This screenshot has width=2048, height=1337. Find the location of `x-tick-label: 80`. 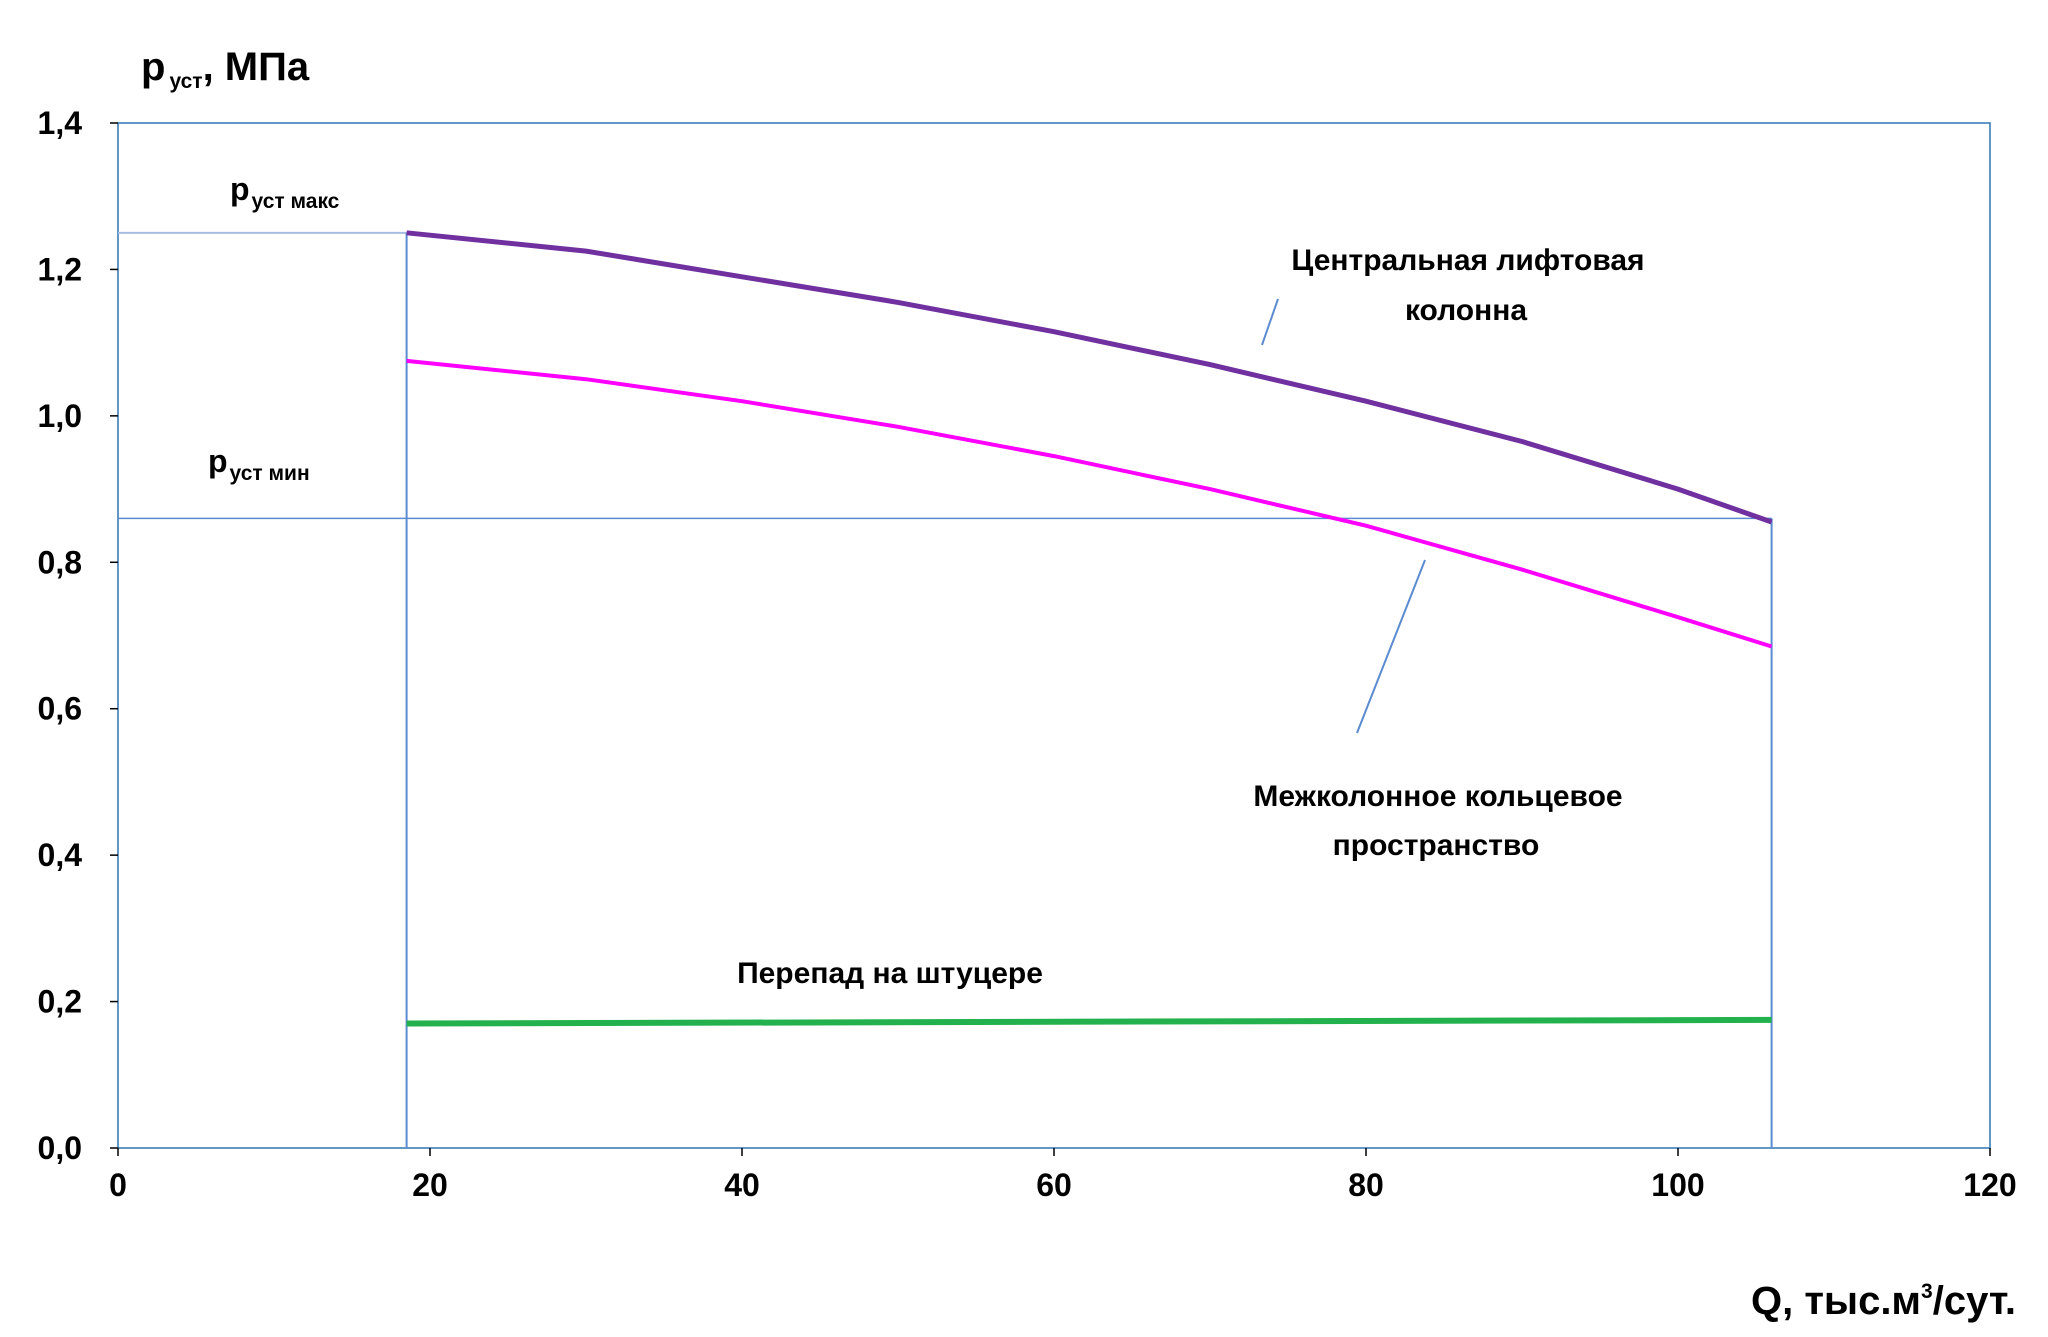

x-tick-label: 80 is located at coordinates (1366, 1185).